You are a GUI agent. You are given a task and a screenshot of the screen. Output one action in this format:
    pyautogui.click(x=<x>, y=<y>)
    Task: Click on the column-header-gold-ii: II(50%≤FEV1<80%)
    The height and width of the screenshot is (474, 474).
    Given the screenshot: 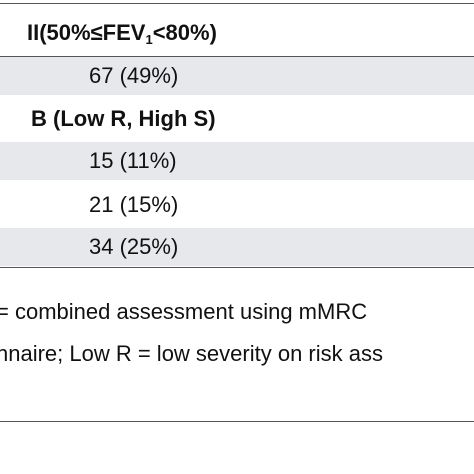 What is the action you would take?
    pyautogui.click(x=122, y=33)
    